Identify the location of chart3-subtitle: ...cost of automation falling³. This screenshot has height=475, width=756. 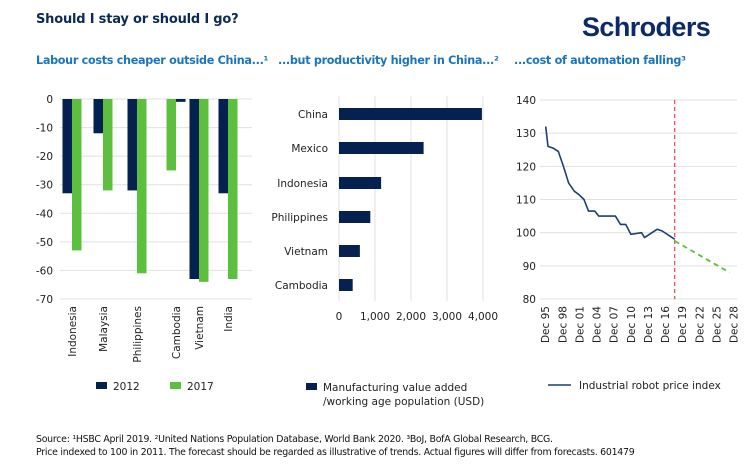
(600, 60).